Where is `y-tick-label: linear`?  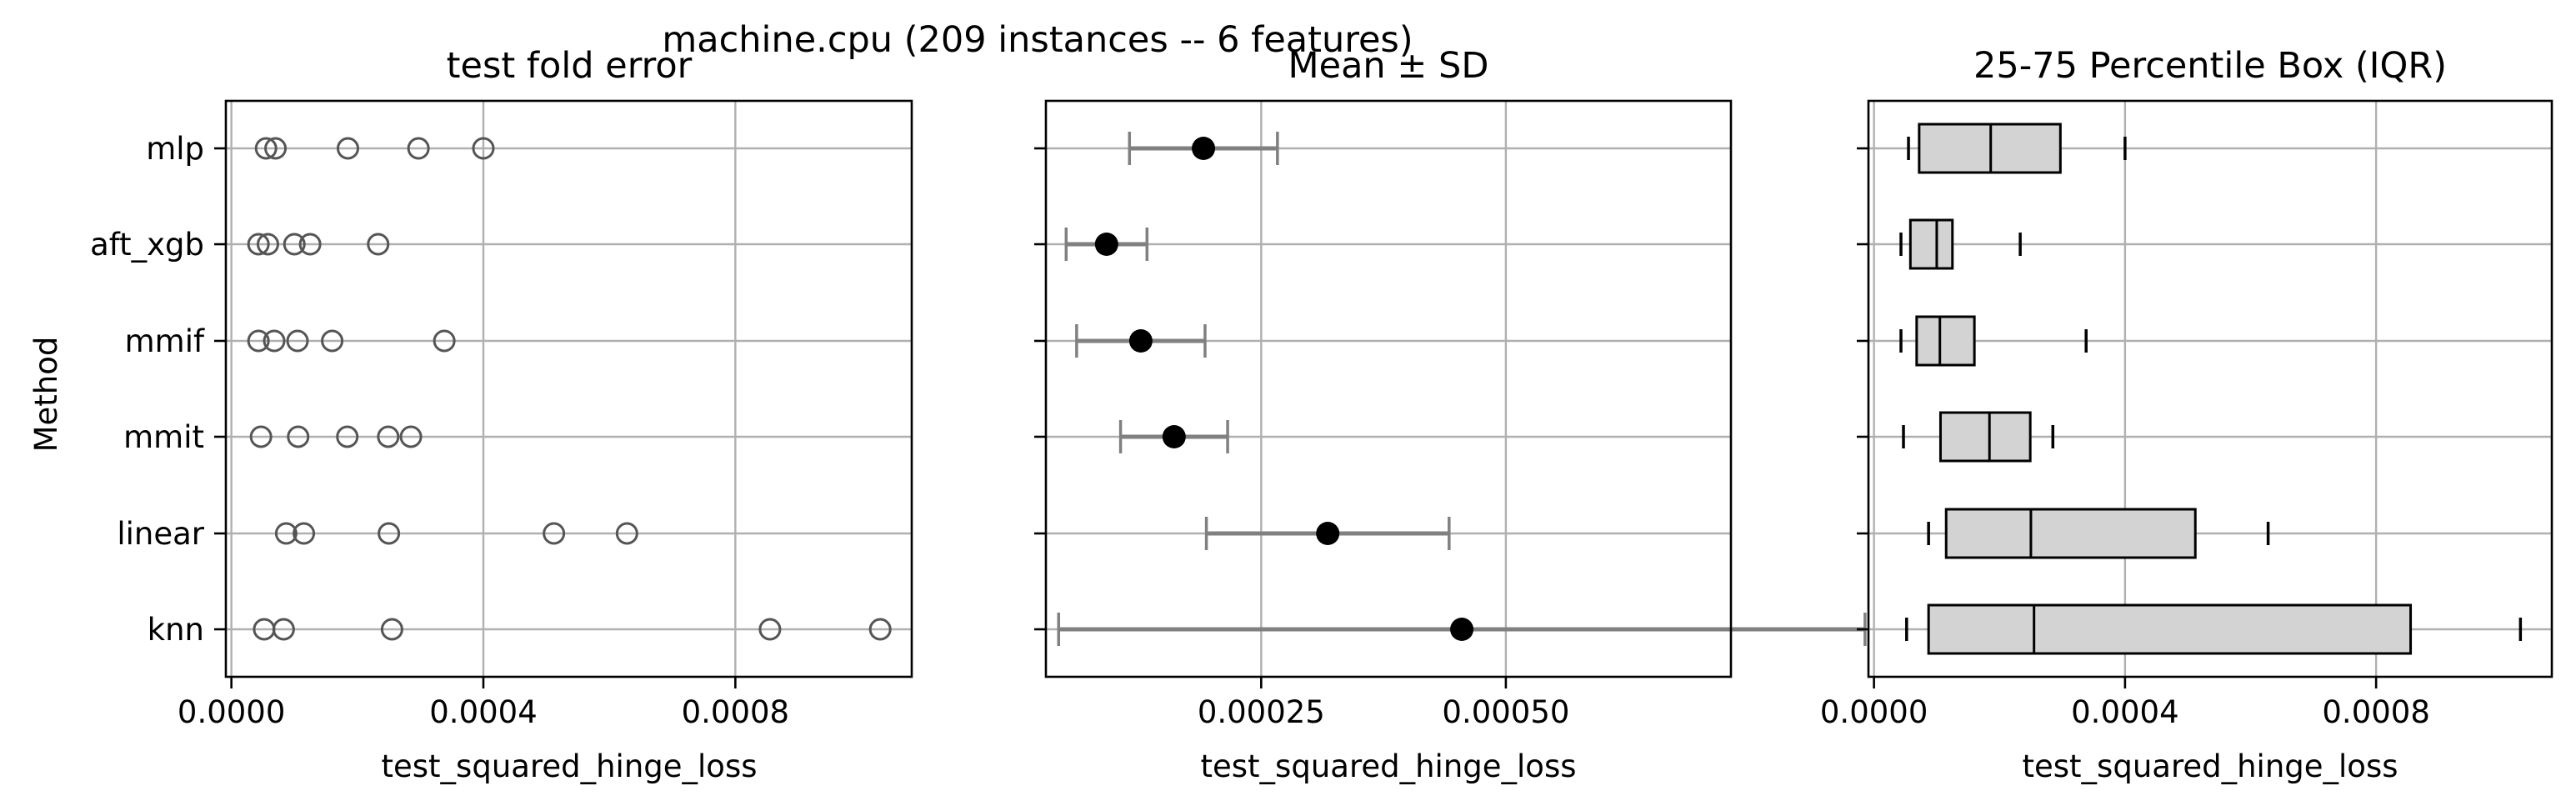 y-tick-label: linear is located at coordinates (161, 534).